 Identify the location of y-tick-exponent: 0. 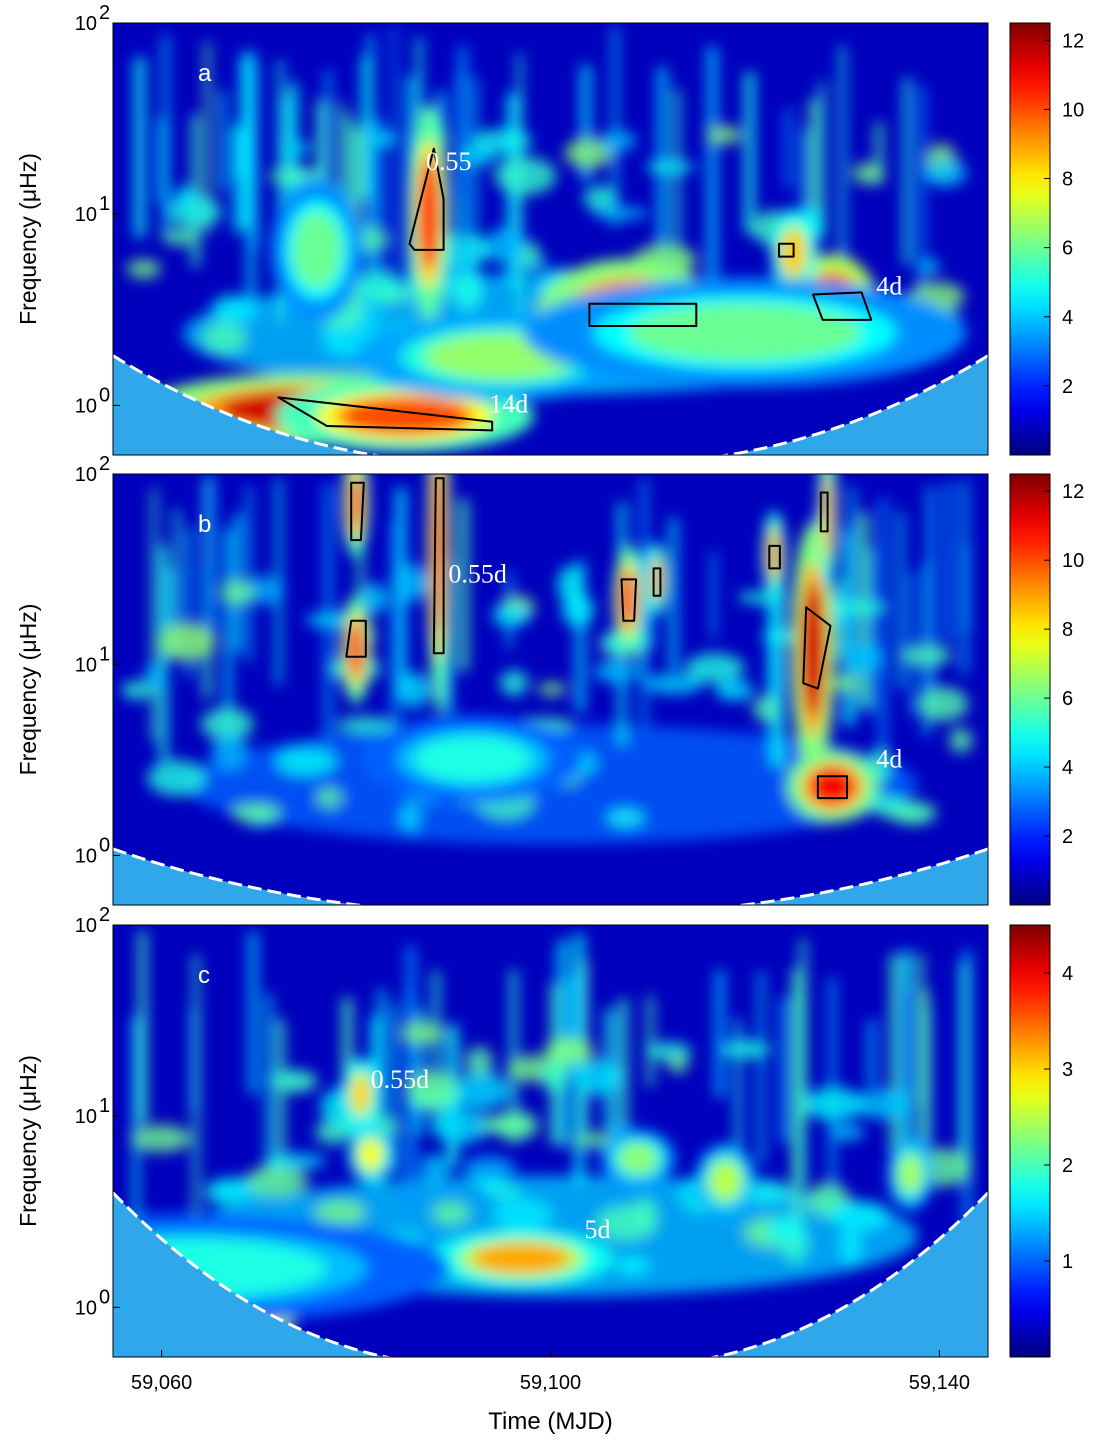
(104, 845).